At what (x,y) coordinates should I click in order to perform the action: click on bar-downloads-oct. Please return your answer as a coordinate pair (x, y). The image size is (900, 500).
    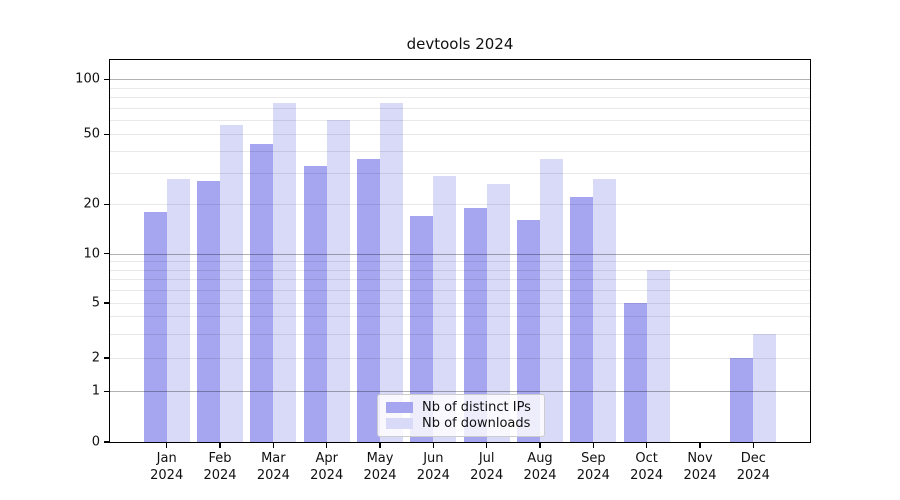
    Looking at the image, I should click on (658, 355).